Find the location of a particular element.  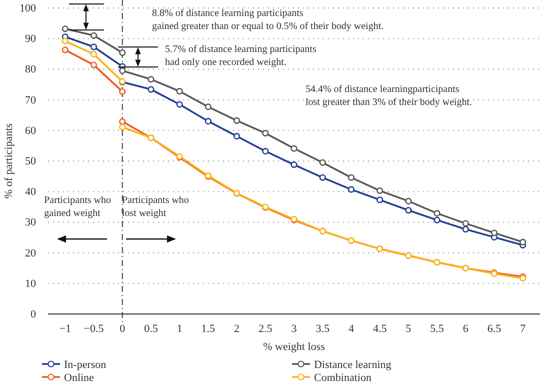

x-tick-label: 1.5 is located at coordinates (208, 328).